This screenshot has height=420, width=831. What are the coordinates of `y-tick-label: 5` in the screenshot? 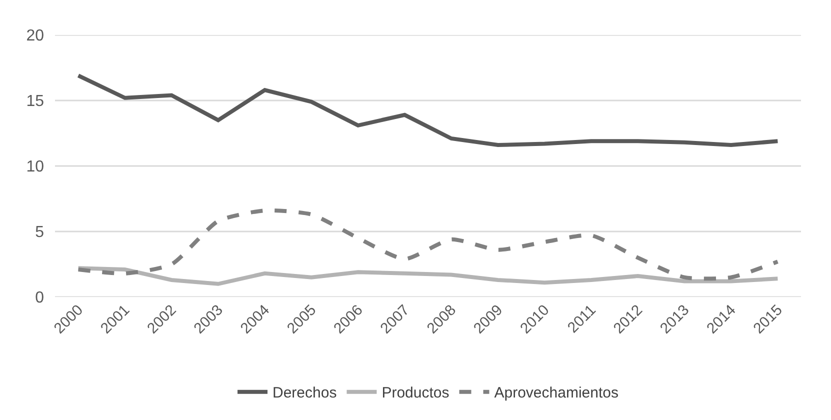 It's located at (39, 233).